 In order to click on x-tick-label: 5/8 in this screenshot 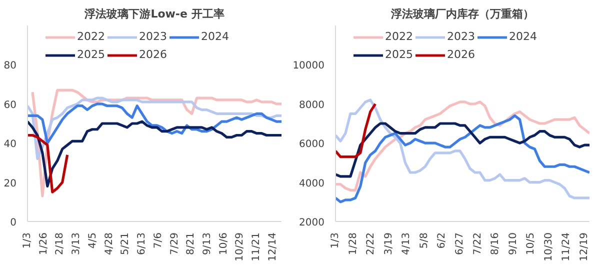, I will do `click(424, 240)`.